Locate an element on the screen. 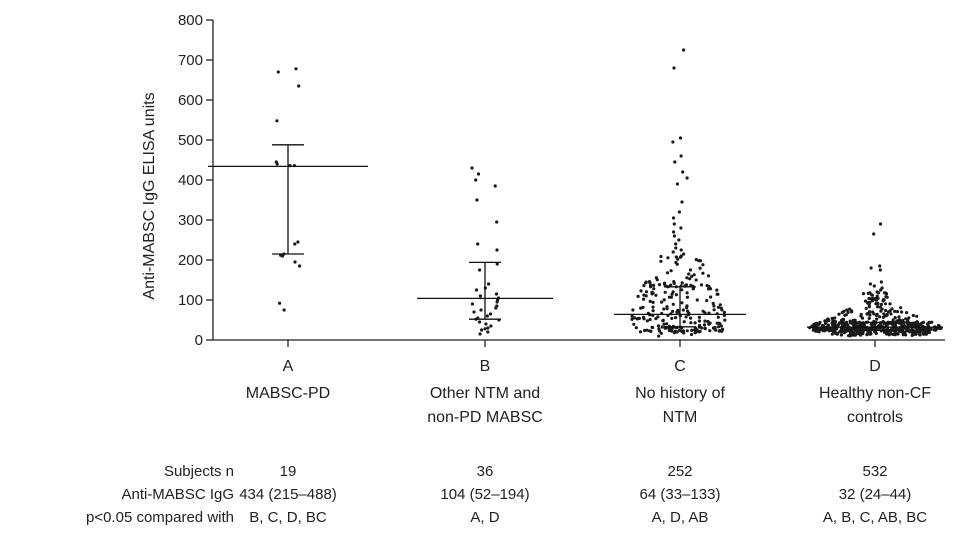  y-tick-label: 0 is located at coordinates (199, 340).